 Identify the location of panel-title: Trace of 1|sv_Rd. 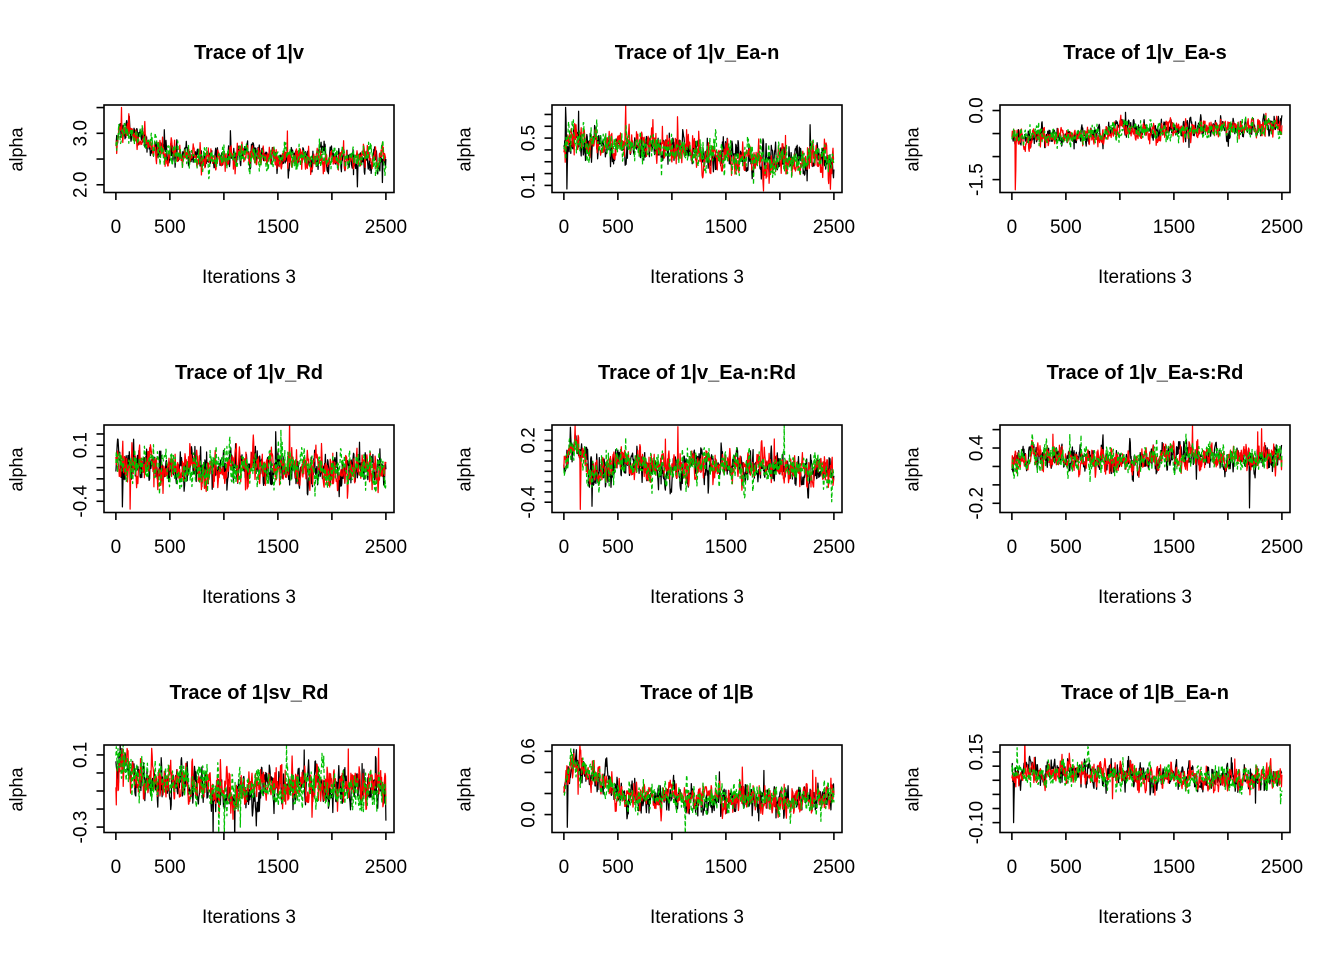
(249, 693).